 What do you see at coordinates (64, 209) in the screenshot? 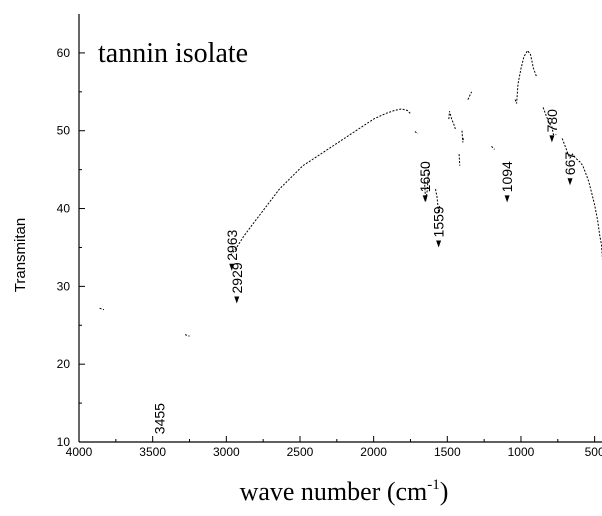
I see `y-tick-label: 40` at bounding box center [64, 209].